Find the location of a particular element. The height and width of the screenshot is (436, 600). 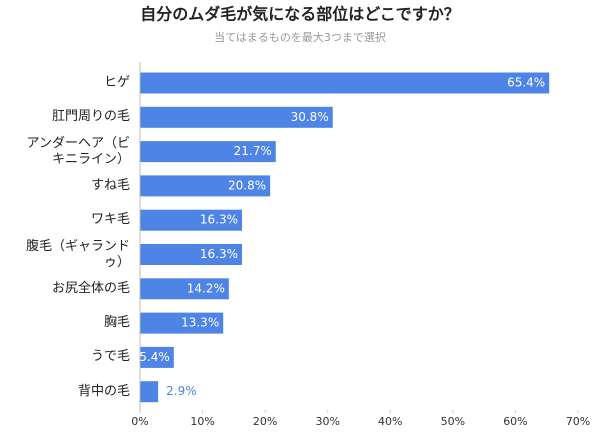

x-tick-label: 20% is located at coordinates (265, 421).